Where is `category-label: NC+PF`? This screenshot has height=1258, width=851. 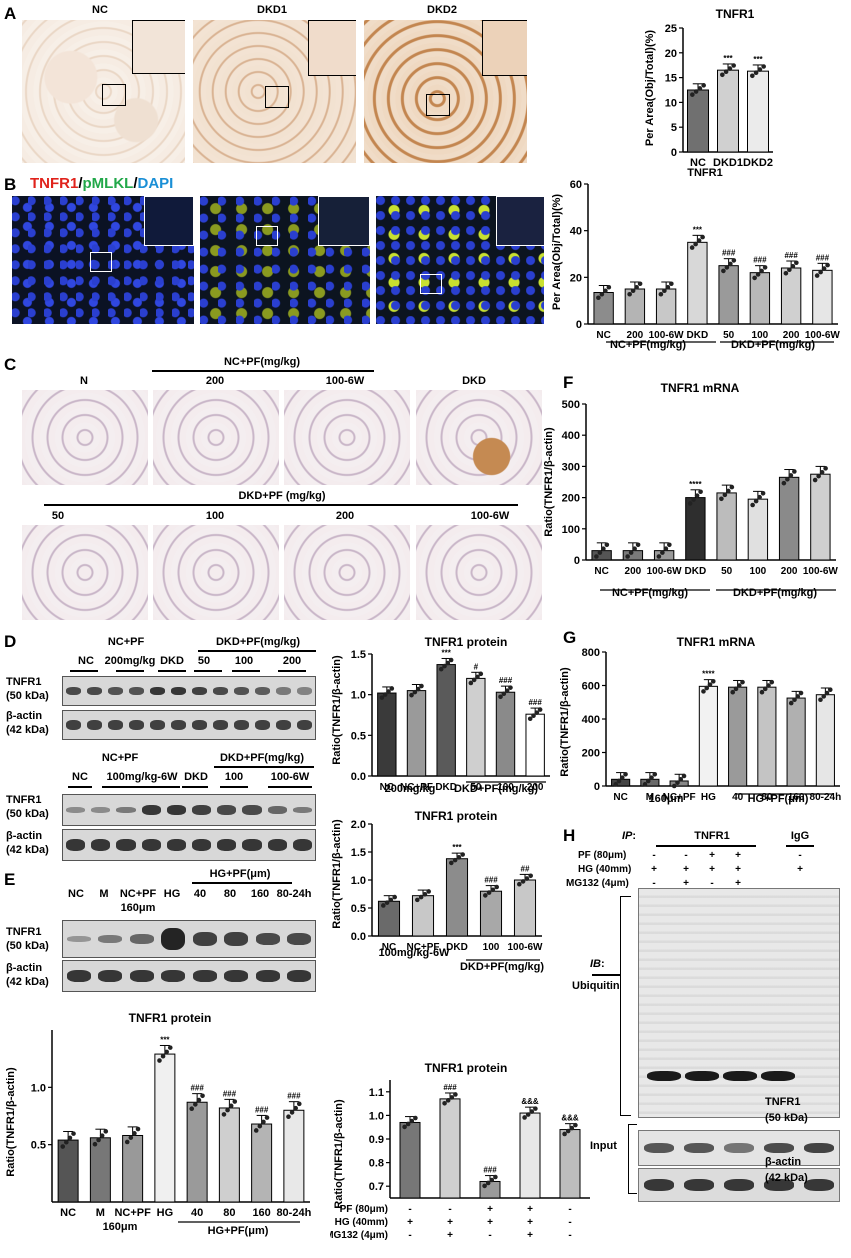
category-label: NC+PF is located at coordinates (679, 797).